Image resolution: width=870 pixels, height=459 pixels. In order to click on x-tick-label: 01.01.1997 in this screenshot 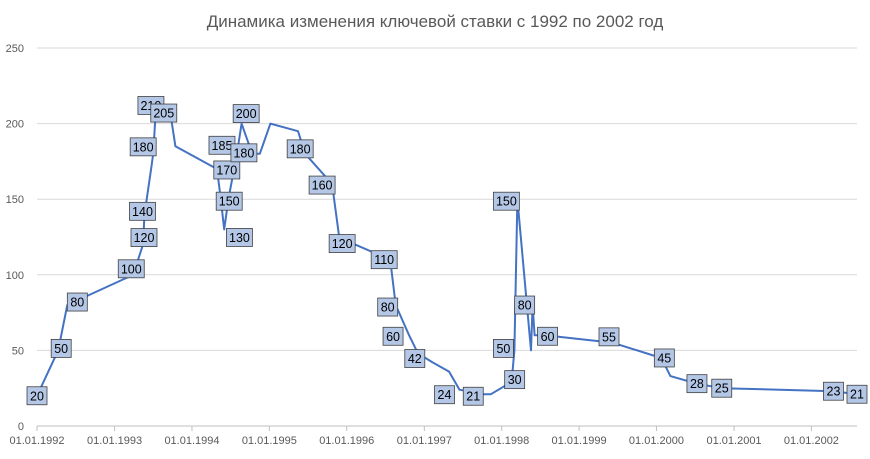, I will do `click(424, 441)`.